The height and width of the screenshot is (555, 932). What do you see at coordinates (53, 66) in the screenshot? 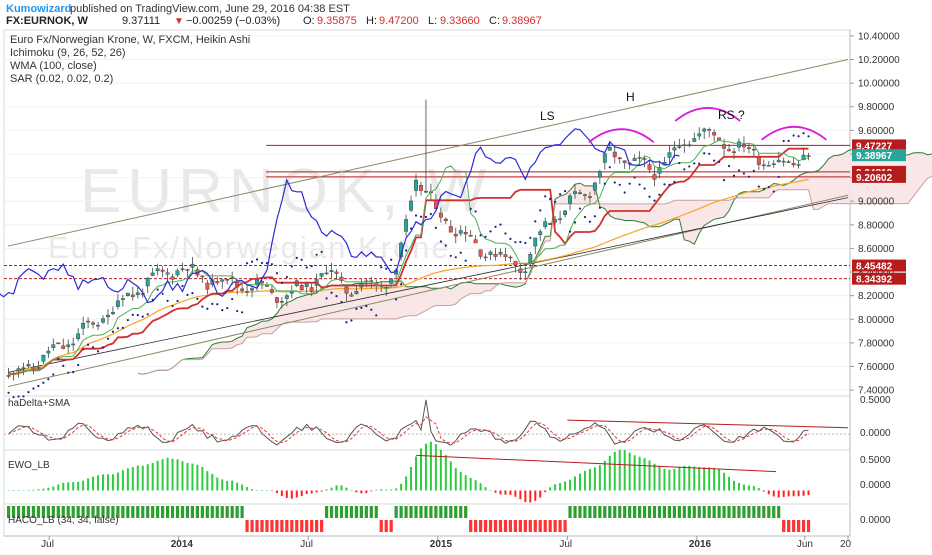
I see `legend-wma: WMA (100, close)` at bounding box center [53, 66].